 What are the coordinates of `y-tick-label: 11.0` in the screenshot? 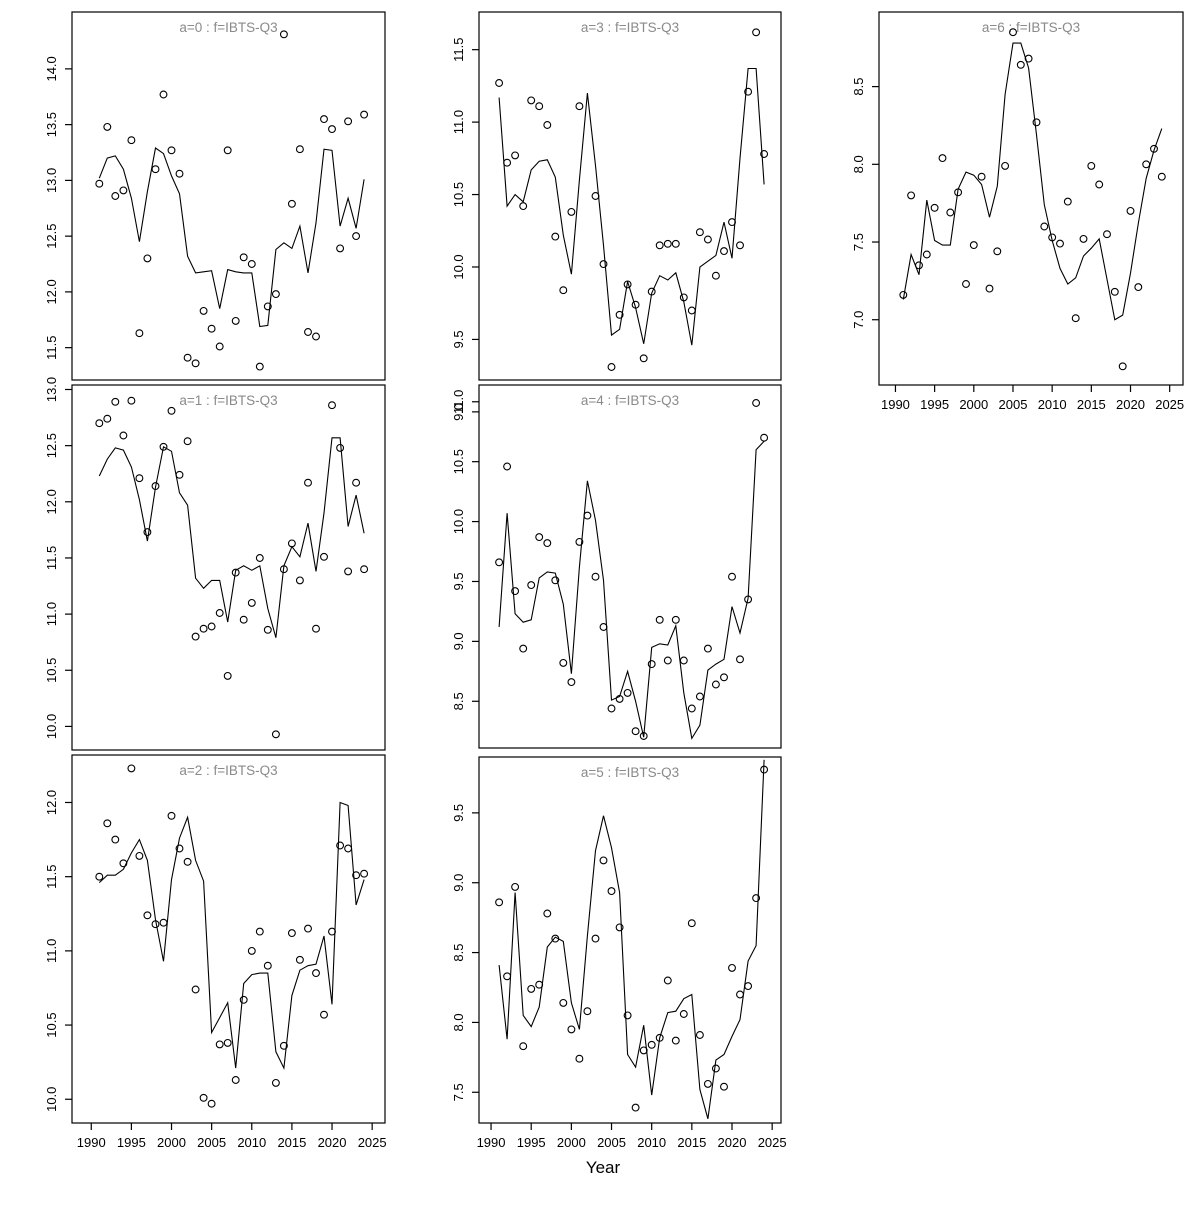 It's located at (51, 951).